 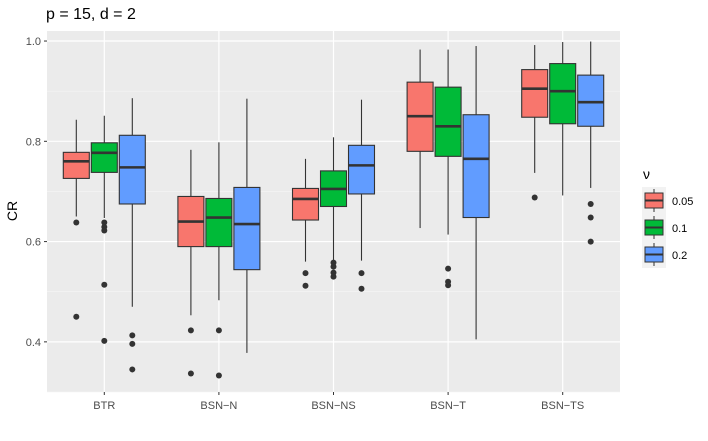 I want to click on box-0.1-0, so click(x=104, y=229).